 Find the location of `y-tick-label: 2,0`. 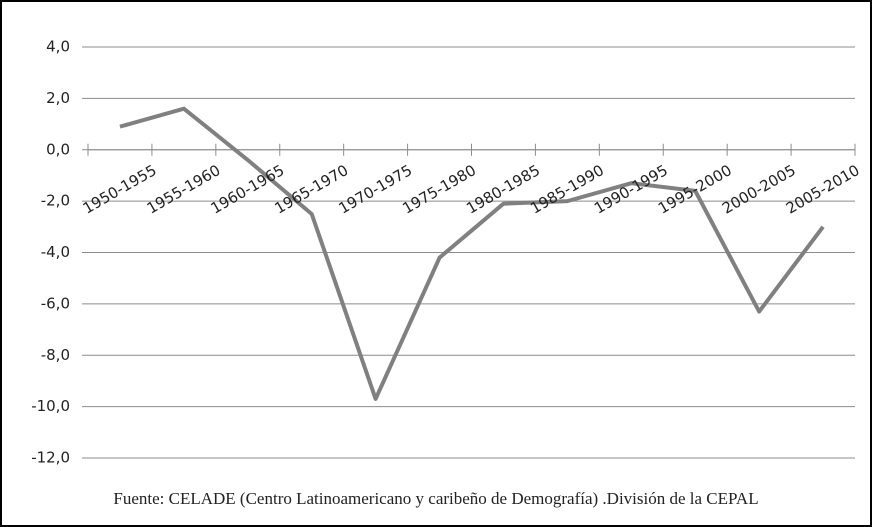

y-tick-label: 2,0 is located at coordinates (58, 98).